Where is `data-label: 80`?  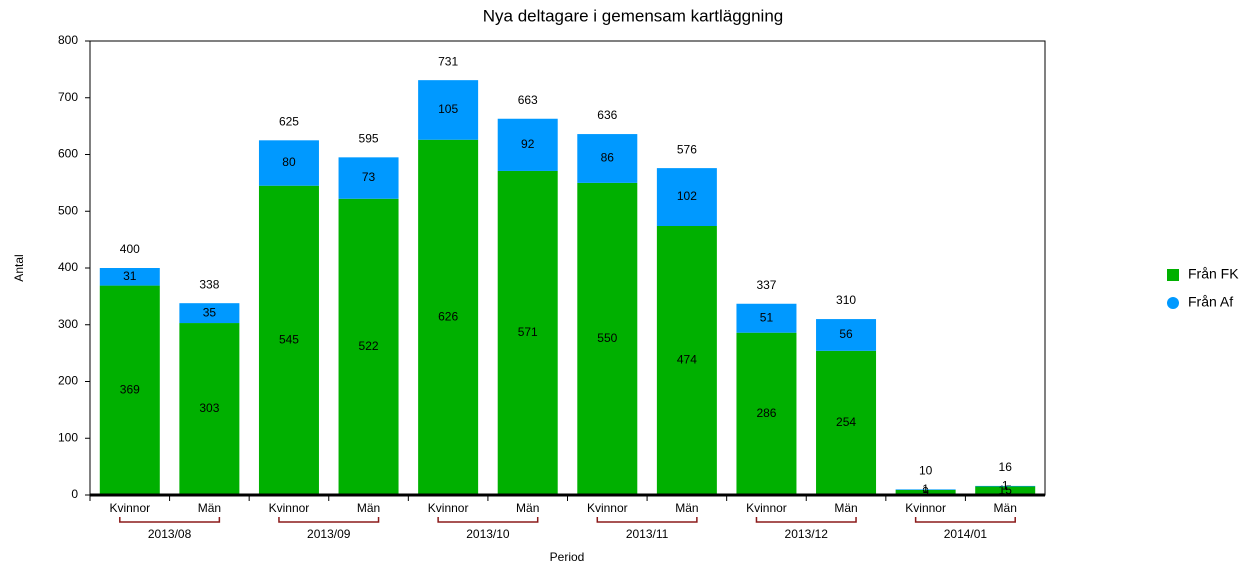
data-label: 80 is located at coordinates (289, 162).